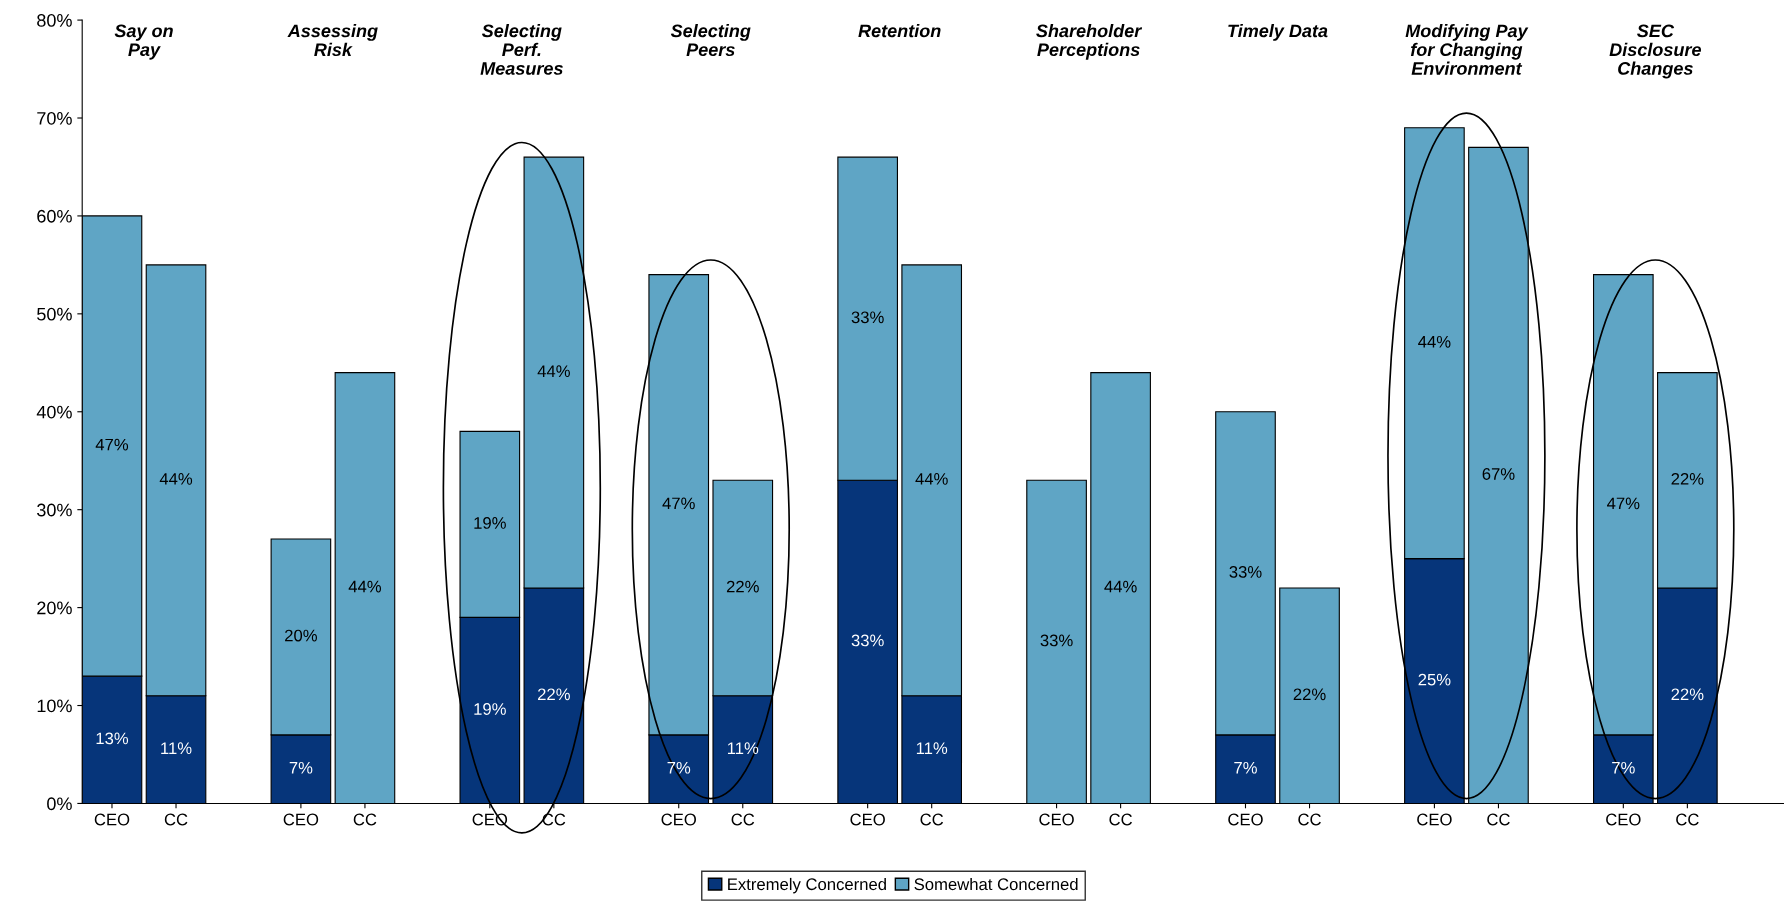 This screenshot has height=913, width=1787. What do you see at coordinates (1498, 474) in the screenshot?
I see `data-label: 67%` at bounding box center [1498, 474].